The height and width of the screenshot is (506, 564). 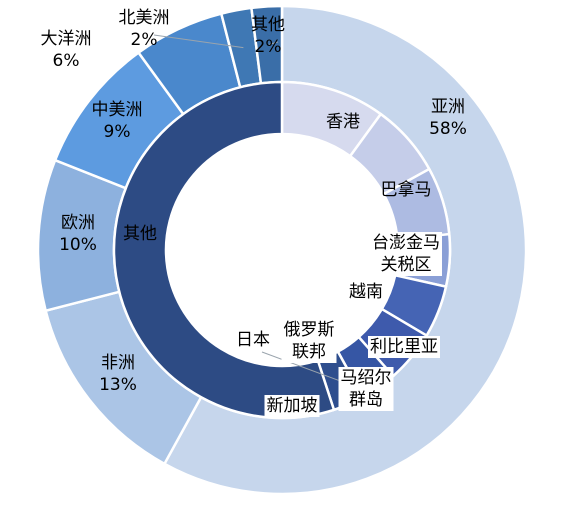 I want to click on inner-label-8-bg, so click(x=253, y=340).